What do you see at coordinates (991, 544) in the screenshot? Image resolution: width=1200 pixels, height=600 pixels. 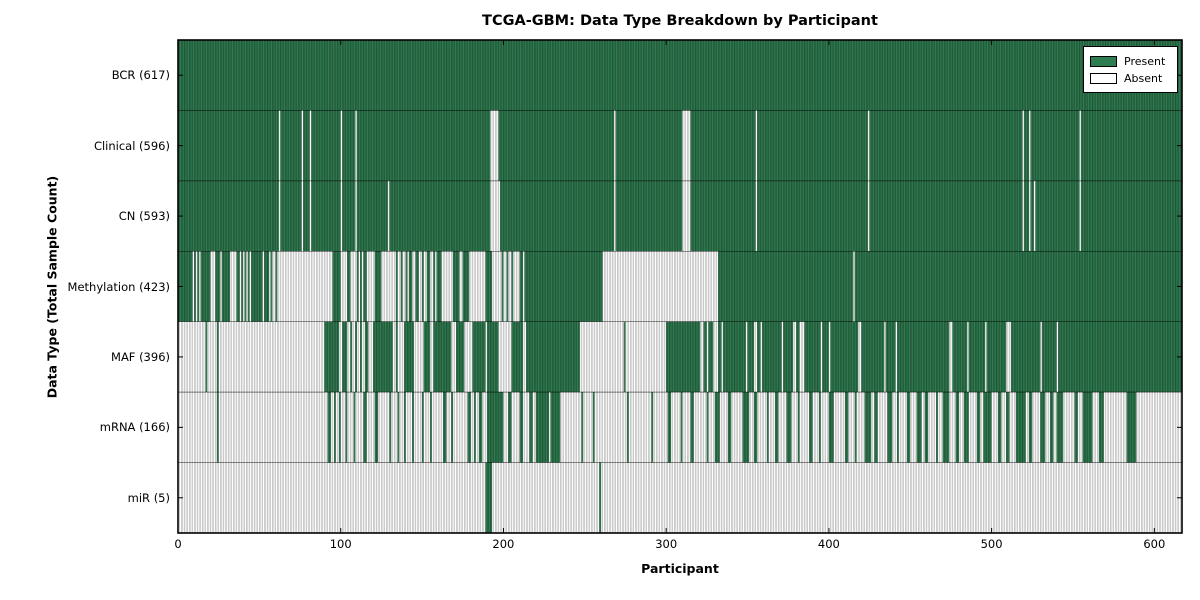 I see `x-tick-label-500: 500` at bounding box center [991, 544].